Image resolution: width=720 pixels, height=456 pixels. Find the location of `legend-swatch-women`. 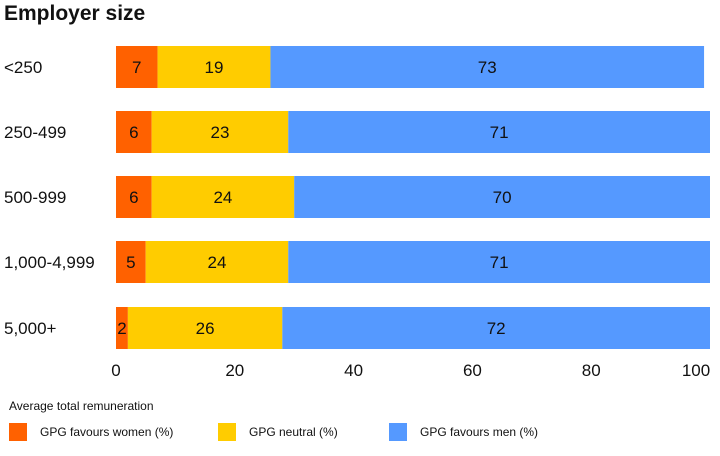

legend-swatch-women is located at coordinates (18, 432).